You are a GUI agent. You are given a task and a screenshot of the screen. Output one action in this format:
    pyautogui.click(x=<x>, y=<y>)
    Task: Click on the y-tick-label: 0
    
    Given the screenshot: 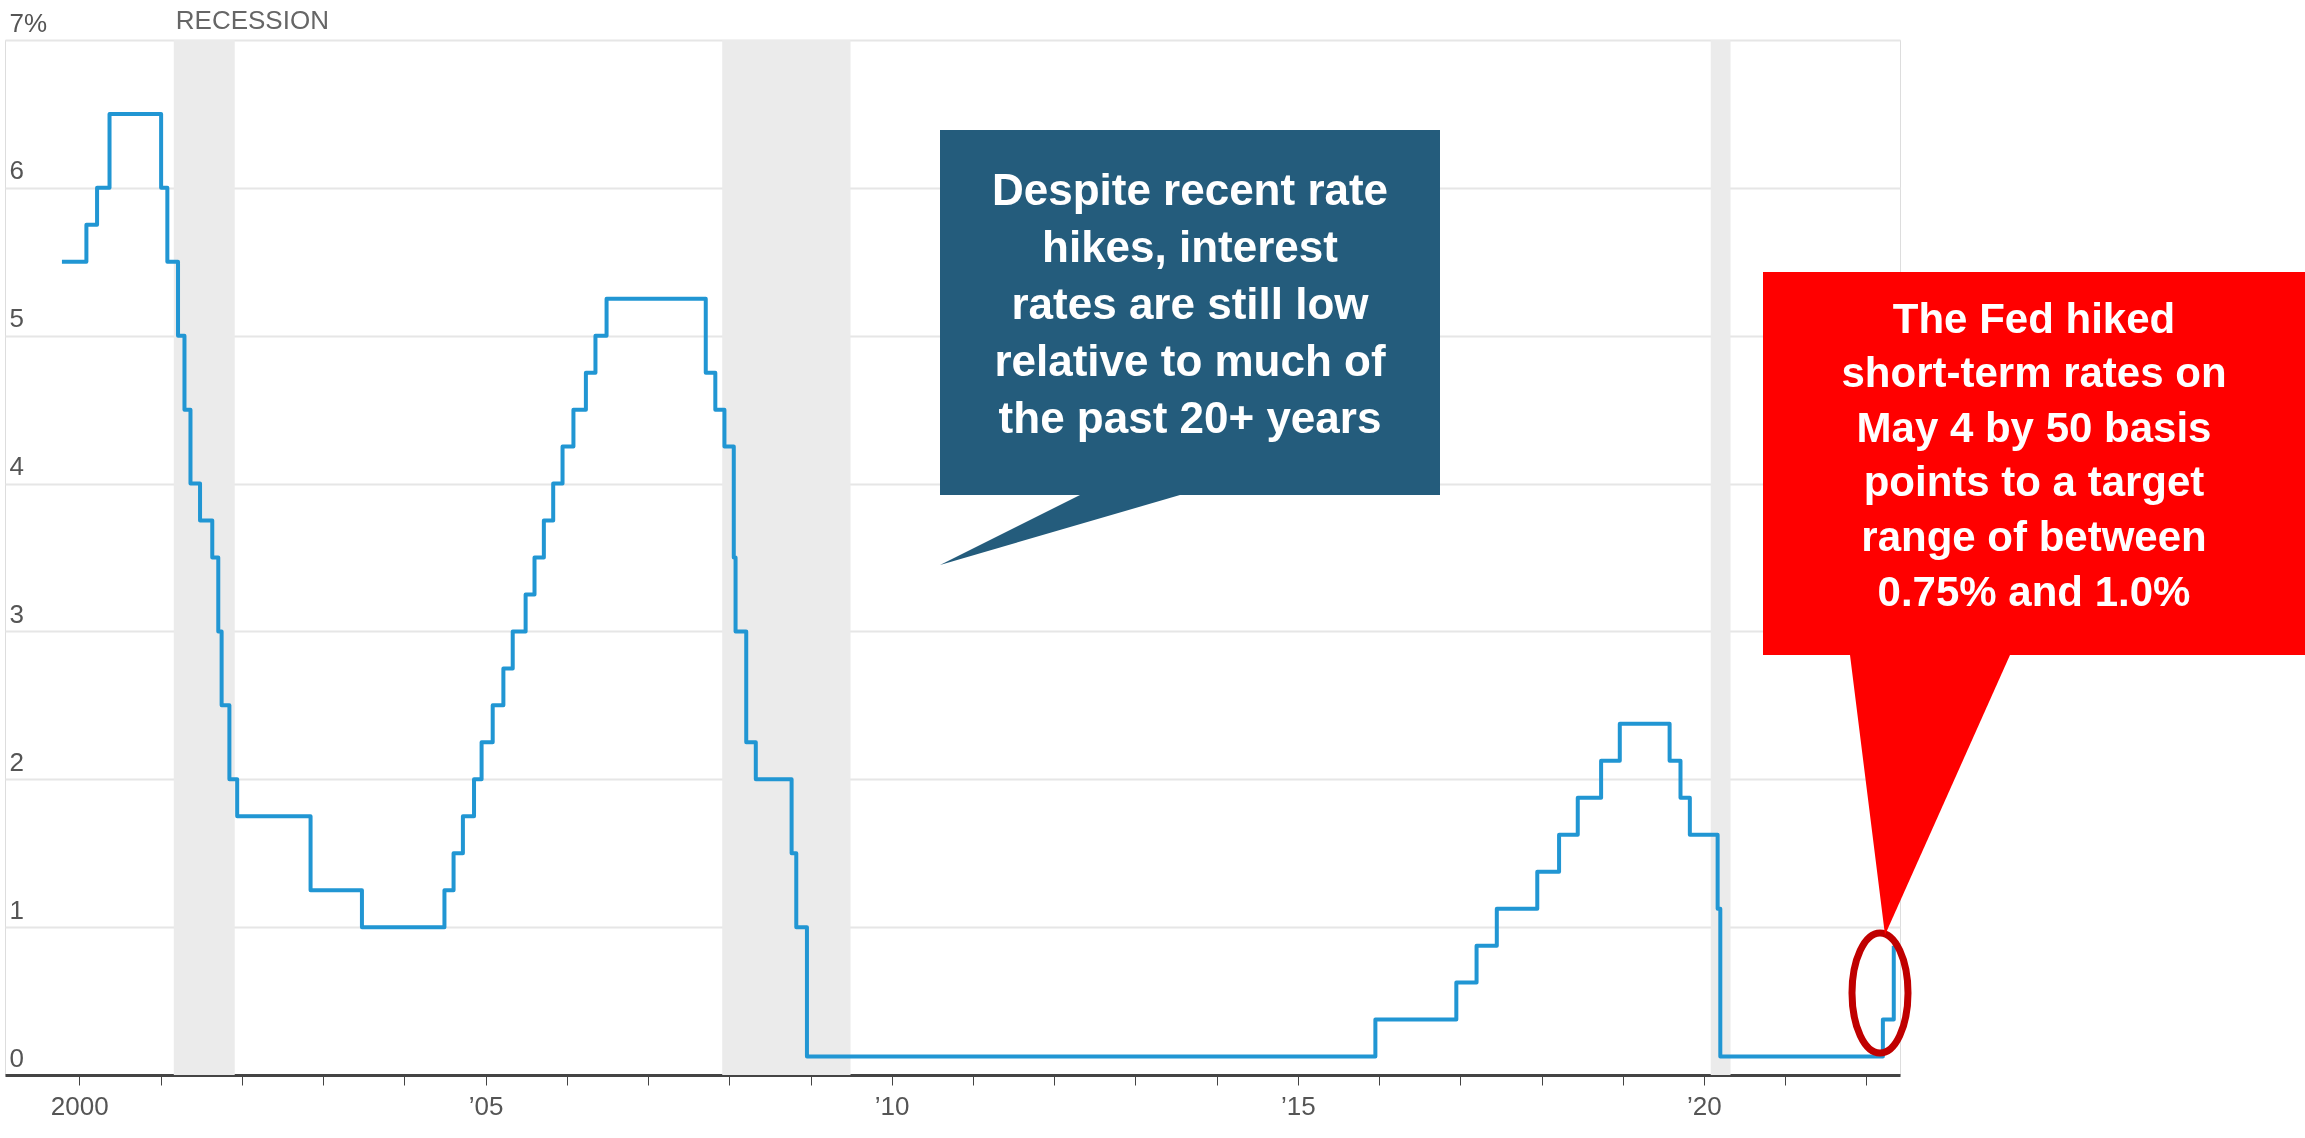 What is the action you would take?
    pyautogui.click(x=16, y=1057)
    